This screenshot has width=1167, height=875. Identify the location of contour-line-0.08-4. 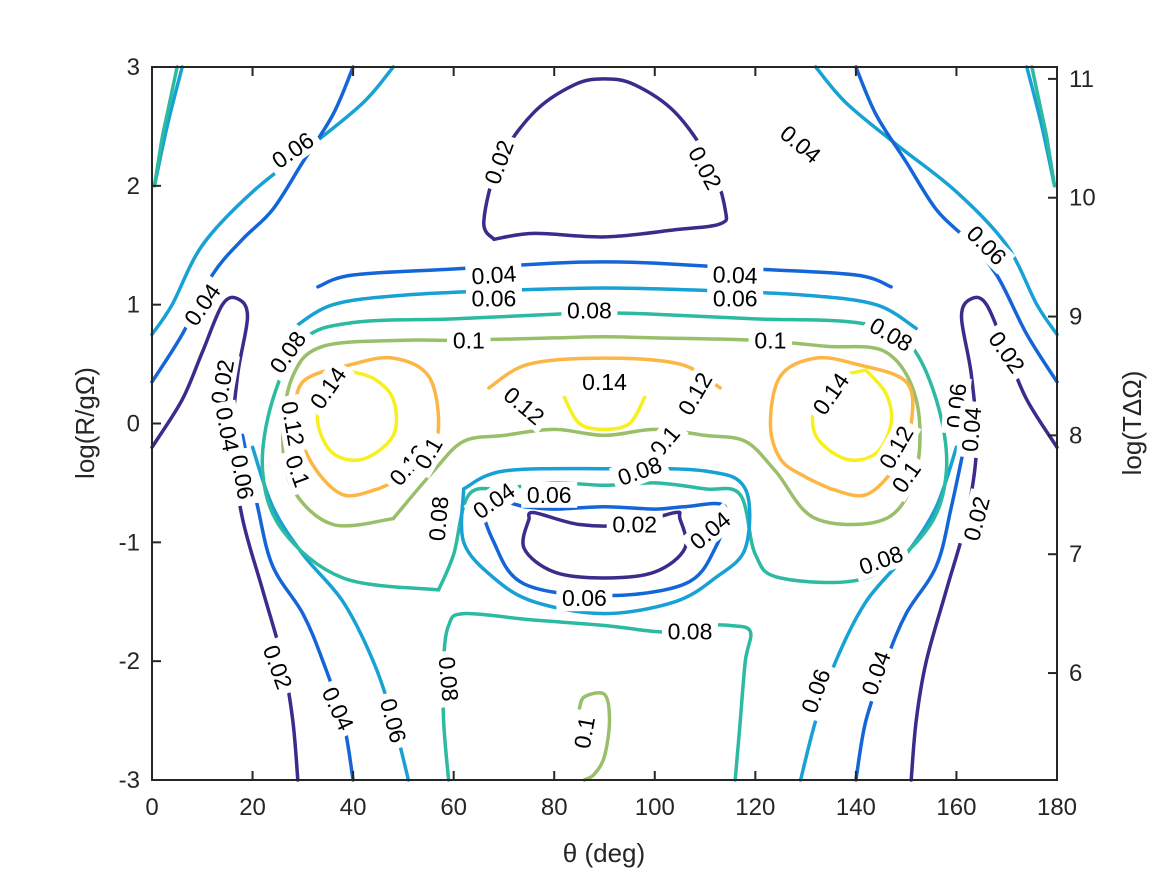
(1043, 126).